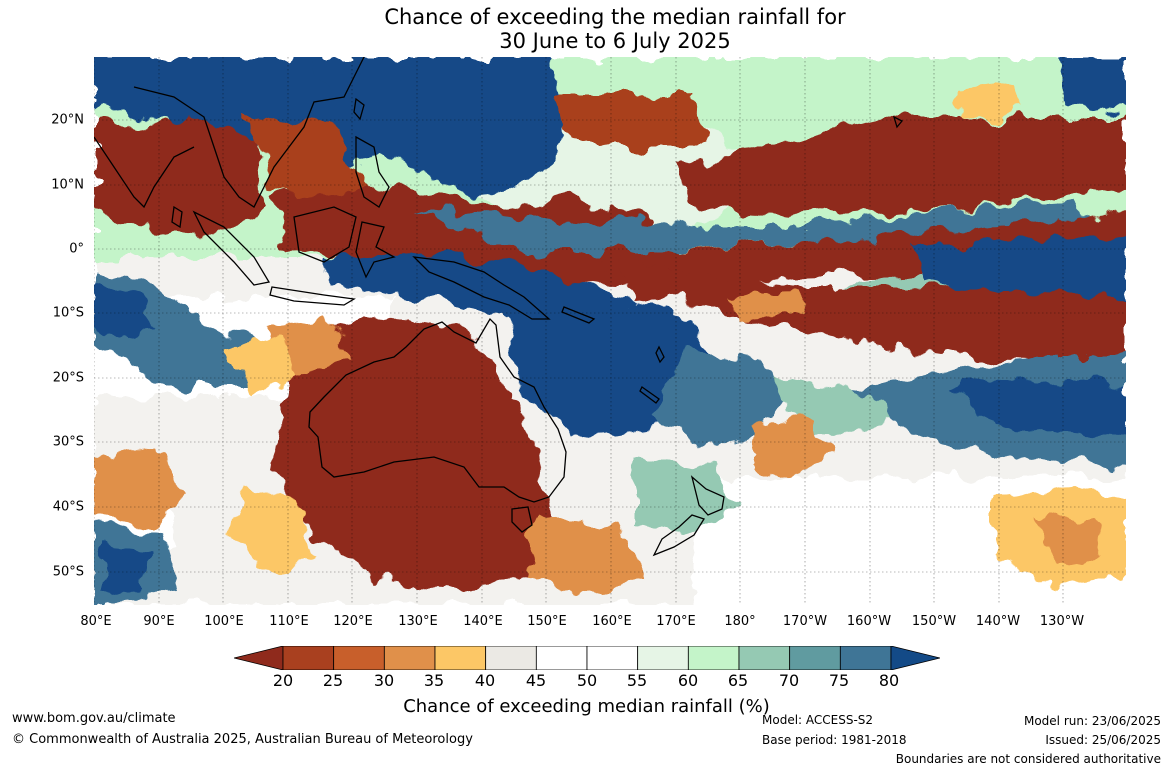 The width and height of the screenshot is (1173, 770). What do you see at coordinates (144, 172) in the screenshot?
I see `india-coastline` at bounding box center [144, 172].